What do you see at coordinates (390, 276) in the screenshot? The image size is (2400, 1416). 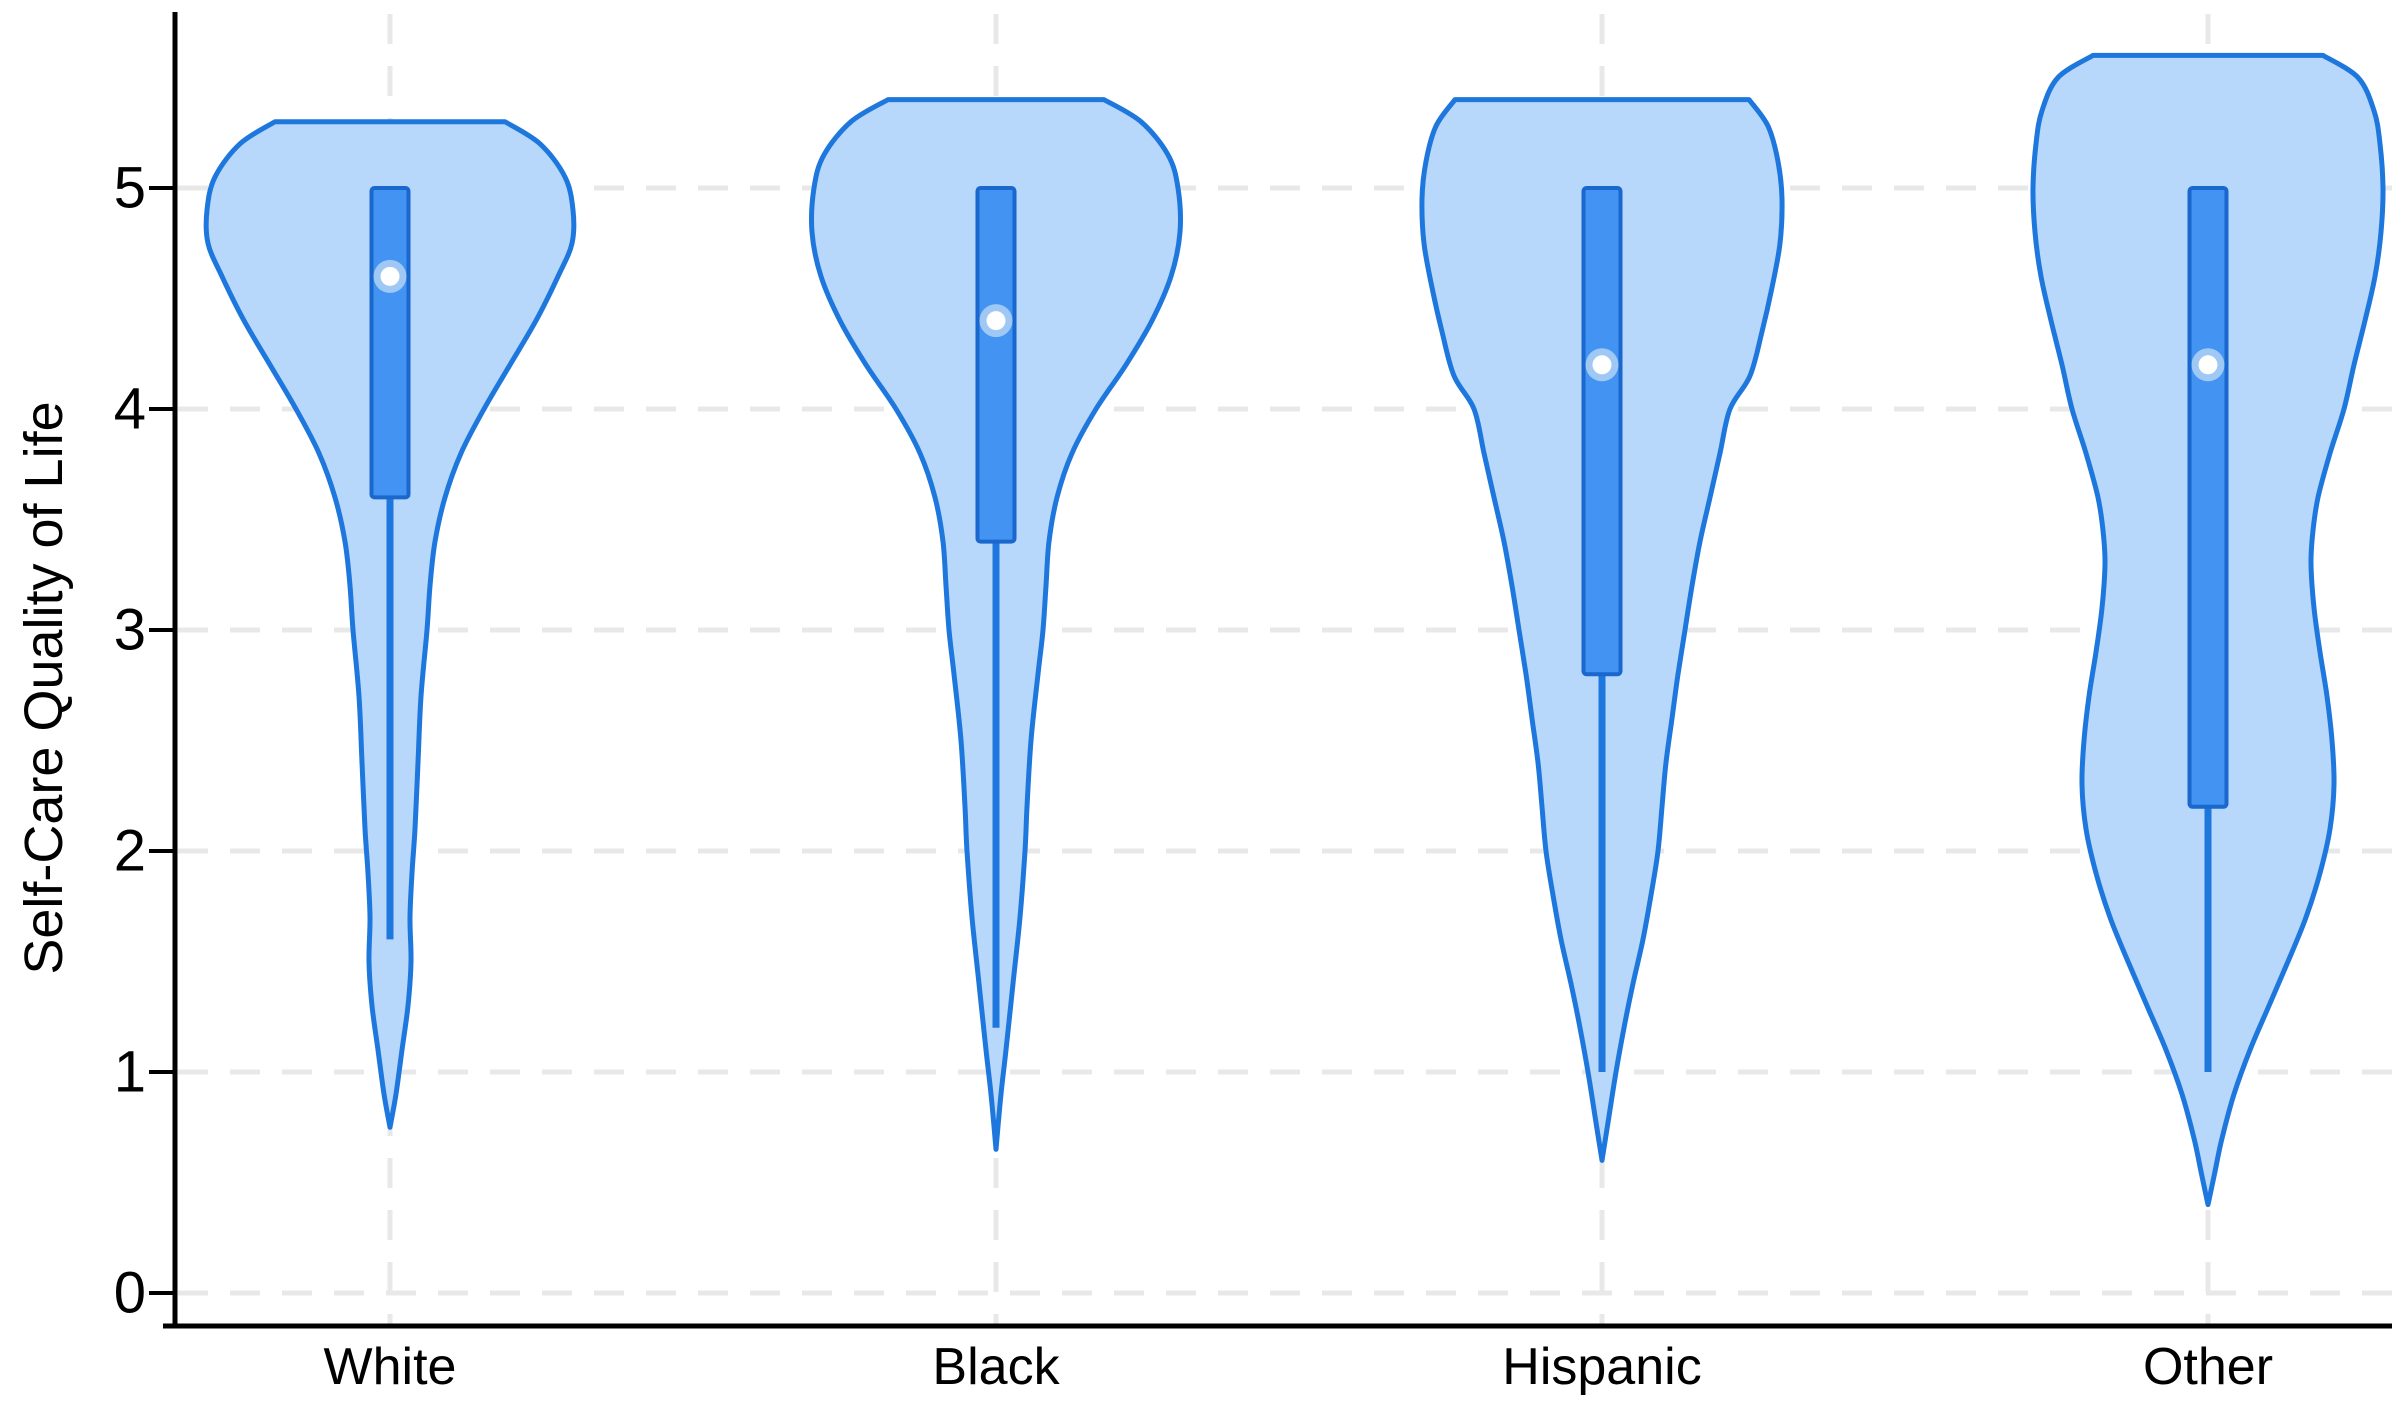 I see `median-dot-white` at bounding box center [390, 276].